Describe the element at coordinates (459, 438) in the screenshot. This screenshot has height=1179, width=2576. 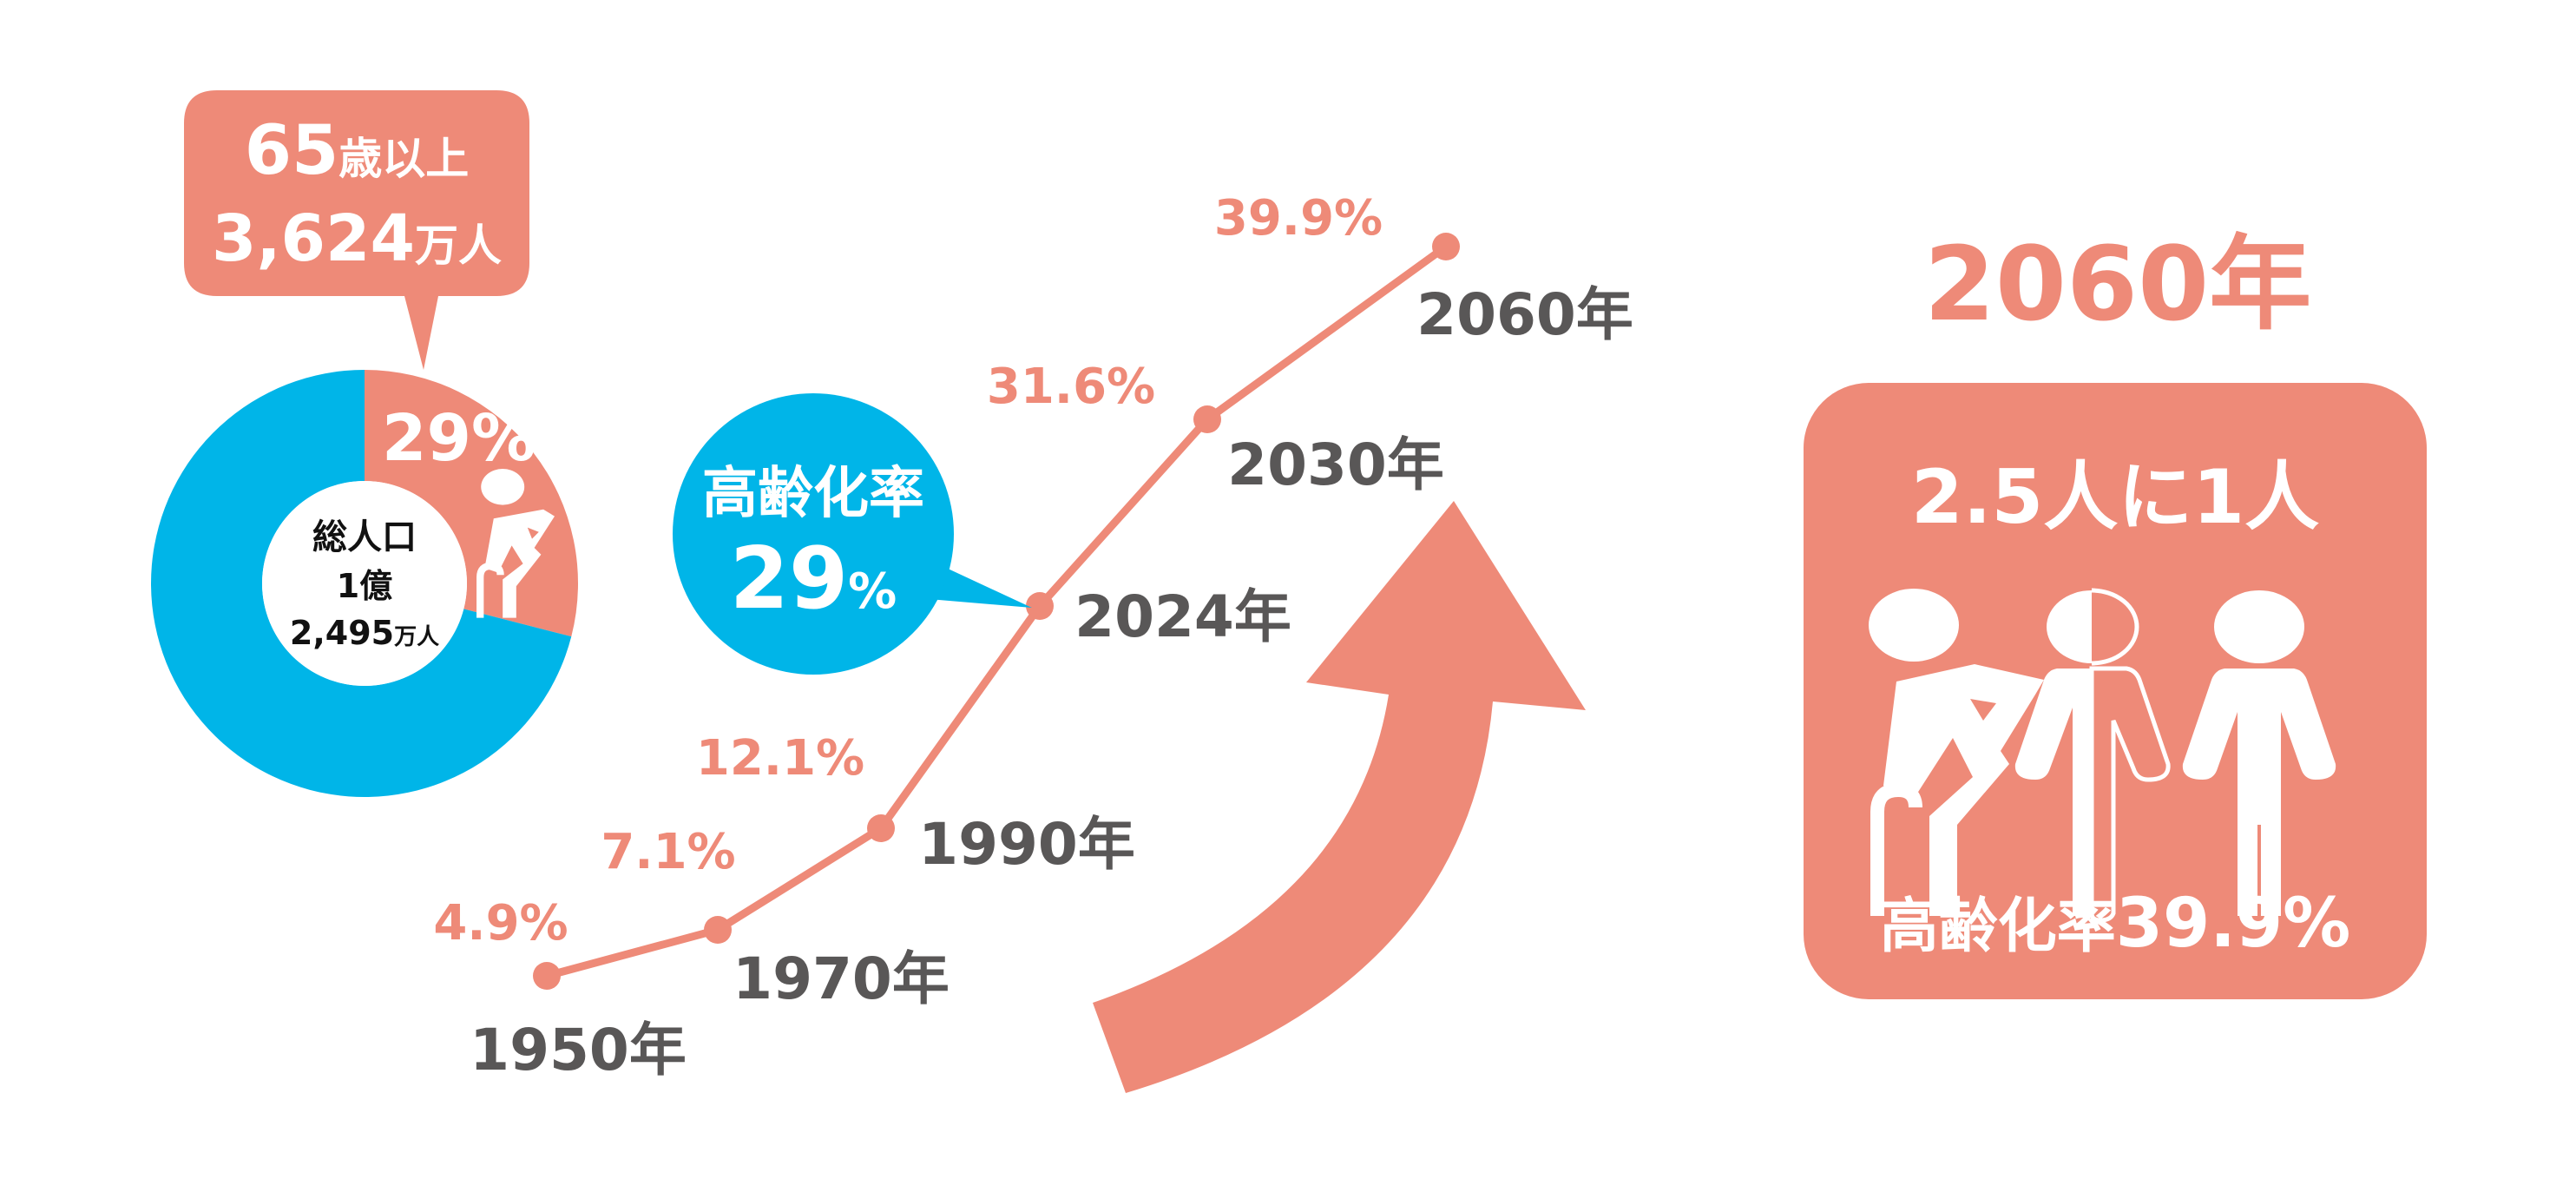
I see `slice-label-29: 29%` at that location.